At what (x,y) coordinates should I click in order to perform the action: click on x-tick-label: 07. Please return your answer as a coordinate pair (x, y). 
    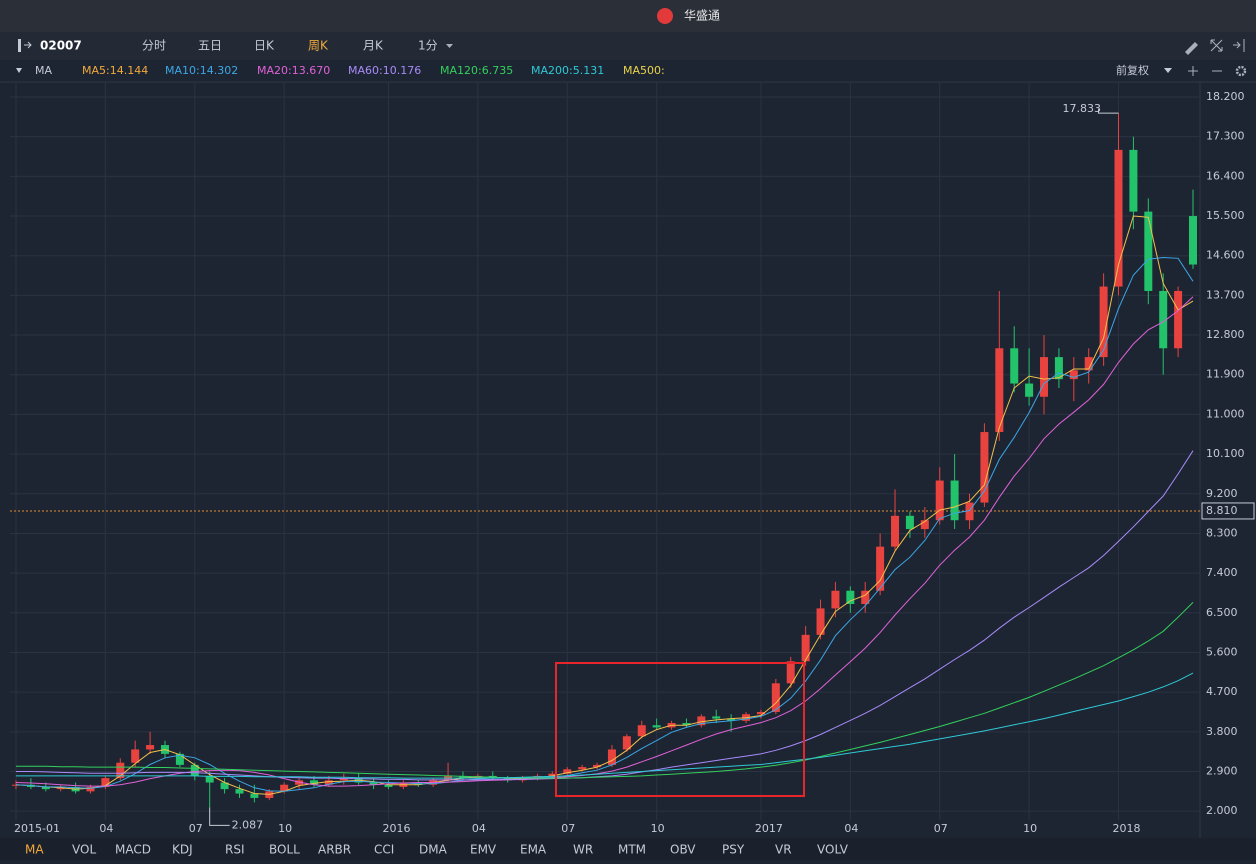
    Looking at the image, I should click on (568, 828).